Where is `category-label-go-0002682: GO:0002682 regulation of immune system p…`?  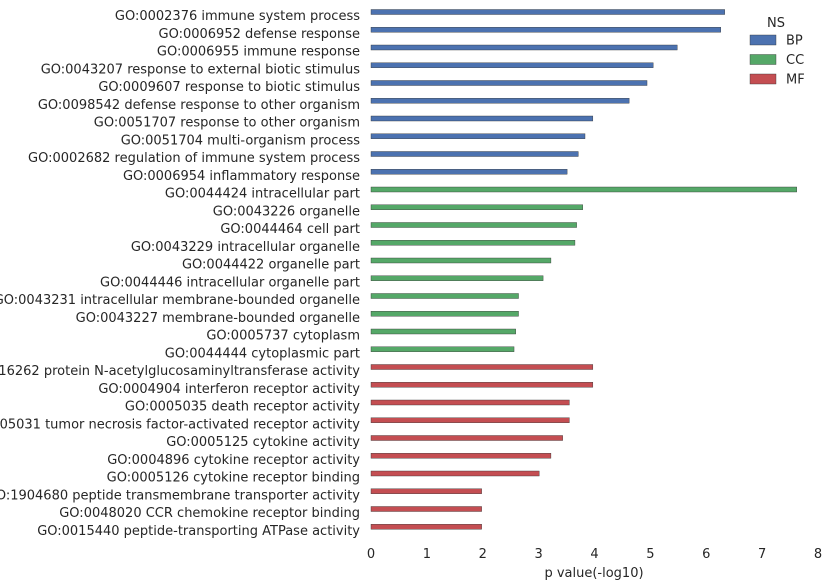 category-label-go-0002682: GO:0002682 regulation of immune system p… is located at coordinates (194, 158).